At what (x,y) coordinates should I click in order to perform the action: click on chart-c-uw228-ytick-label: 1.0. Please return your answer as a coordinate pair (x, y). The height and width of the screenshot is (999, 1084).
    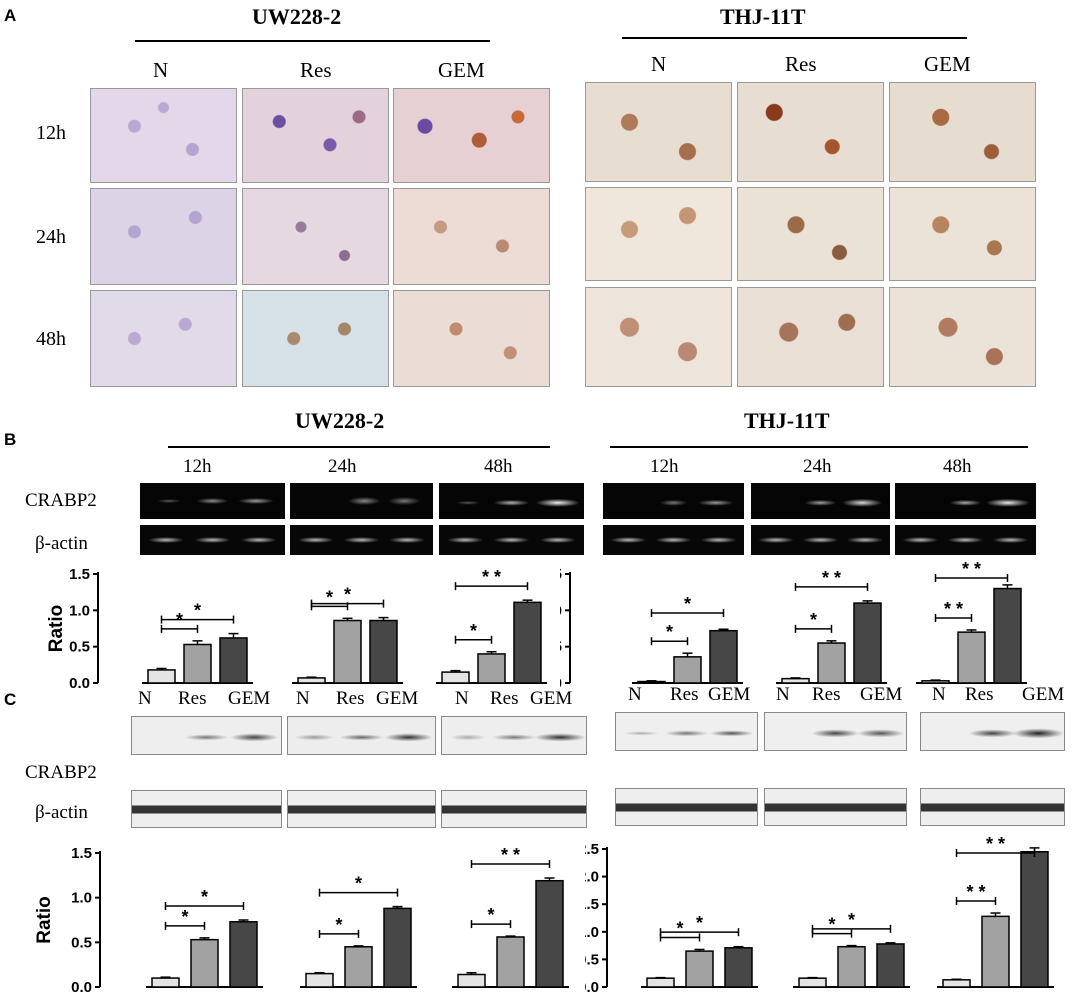
    Looking at the image, I should click on (81, 898).